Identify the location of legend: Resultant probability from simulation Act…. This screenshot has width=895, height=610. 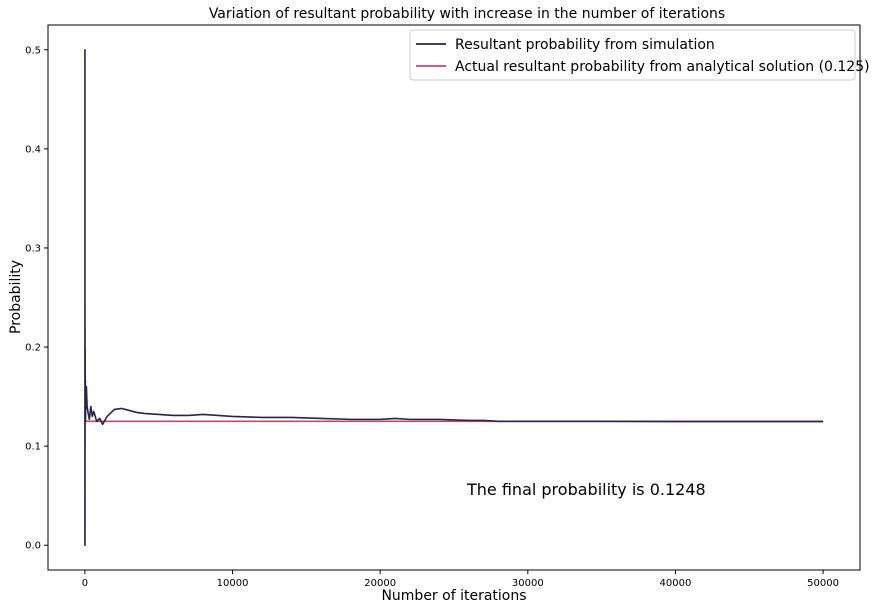
(639, 55).